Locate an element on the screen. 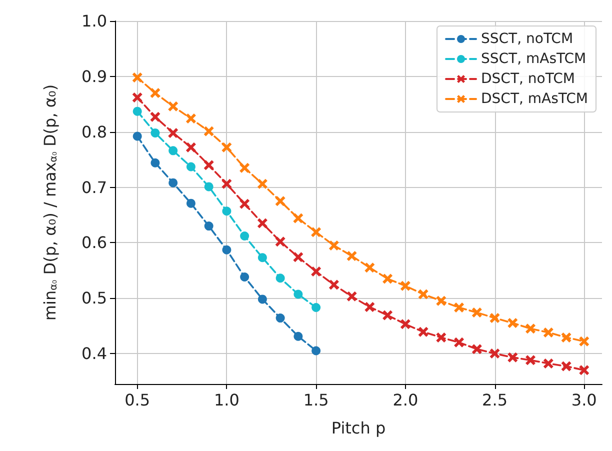  y-tick-label: 1.0 is located at coordinates (94, 21).